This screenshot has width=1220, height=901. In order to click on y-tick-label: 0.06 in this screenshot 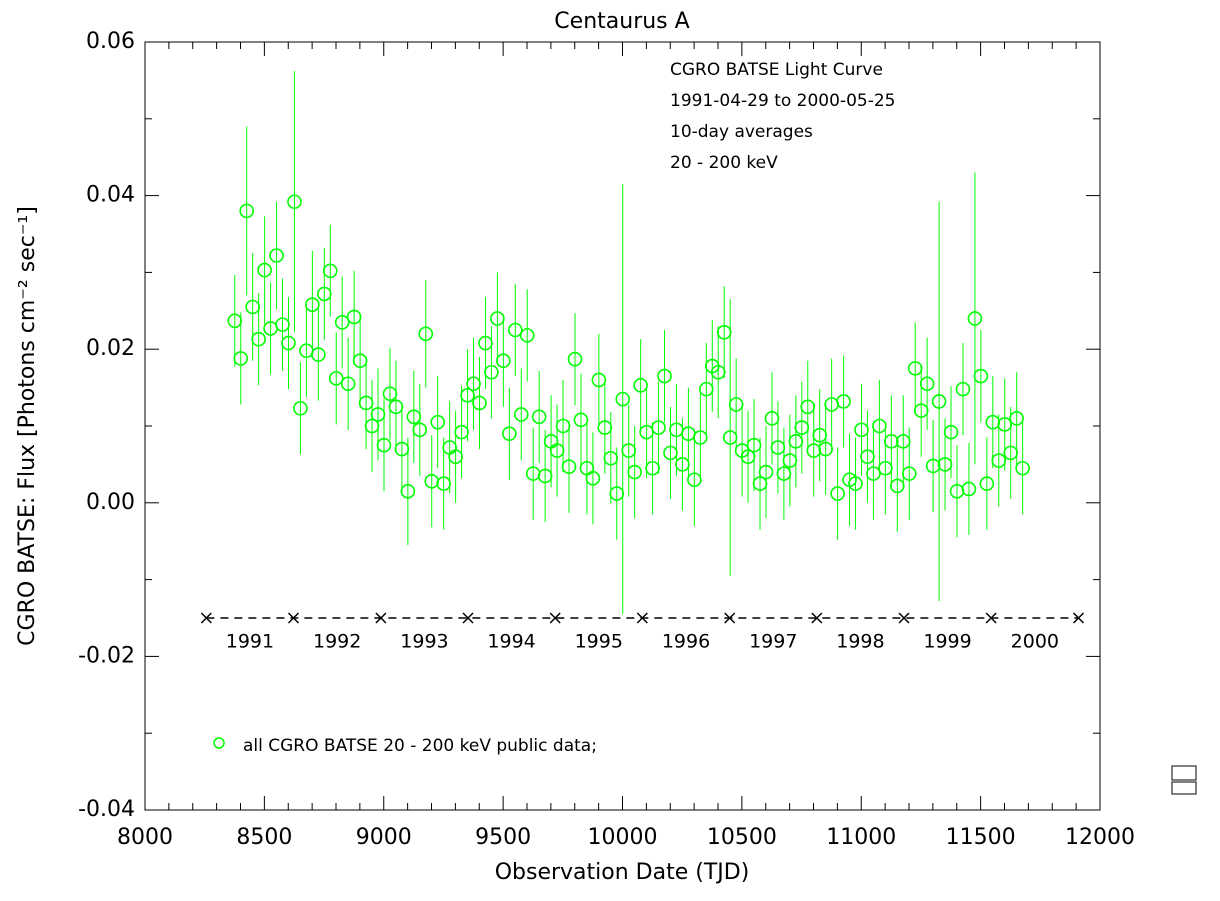, I will do `click(110, 41)`.